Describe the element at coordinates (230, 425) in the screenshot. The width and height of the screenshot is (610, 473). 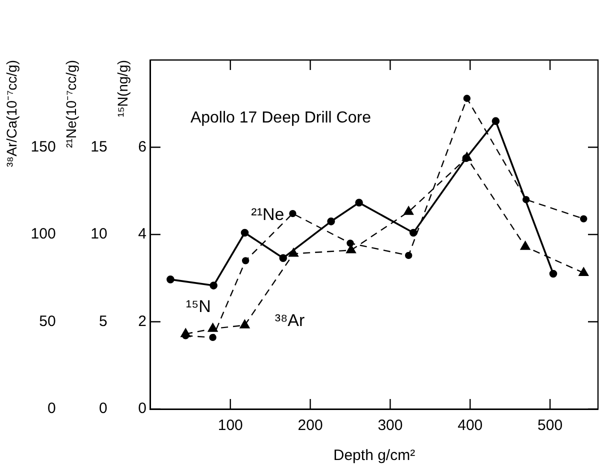
I see `x-tick-label: 100` at that location.